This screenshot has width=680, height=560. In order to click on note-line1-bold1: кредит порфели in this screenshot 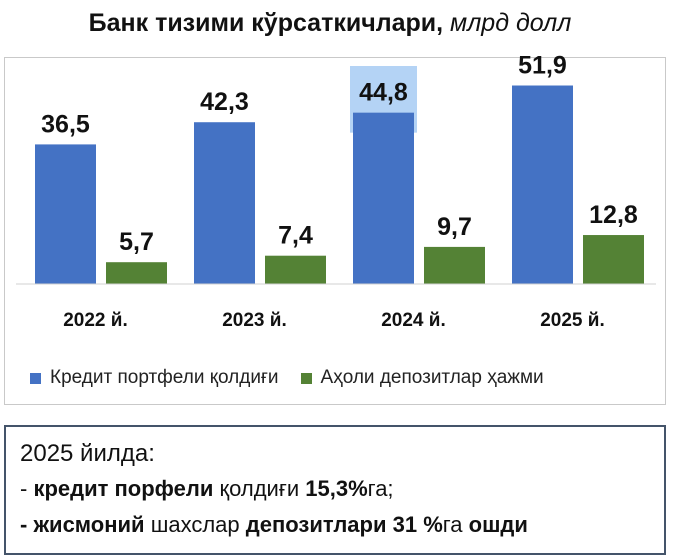, I will do `click(123, 488)`.